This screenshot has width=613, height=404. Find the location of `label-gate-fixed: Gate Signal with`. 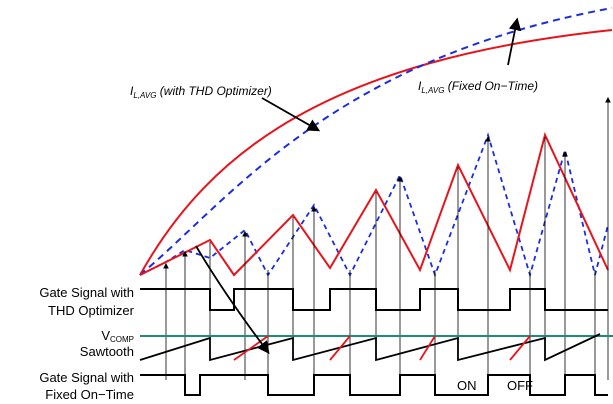

label-gate-fixed: Gate Signal with is located at coordinates (86, 377).